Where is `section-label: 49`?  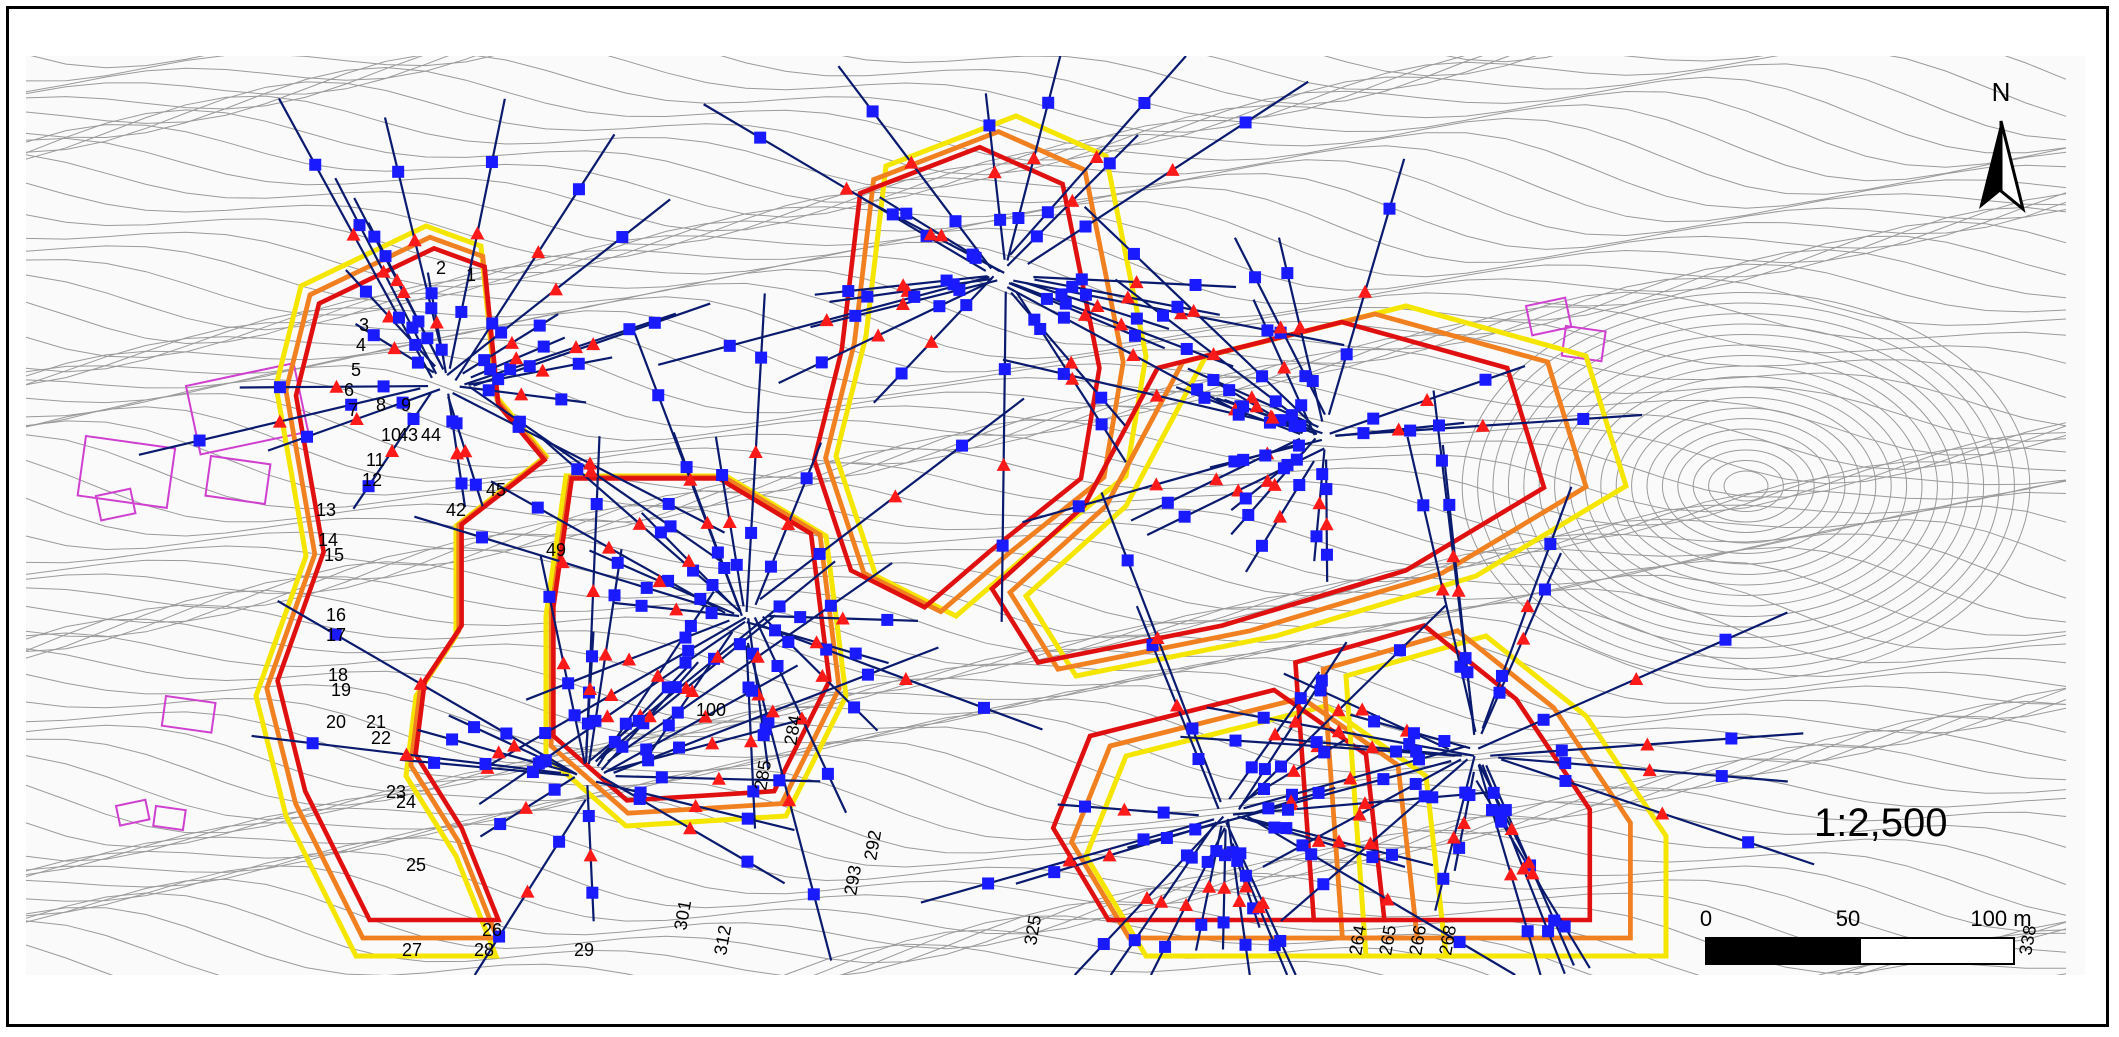 section-label: 49 is located at coordinates (556, 550).